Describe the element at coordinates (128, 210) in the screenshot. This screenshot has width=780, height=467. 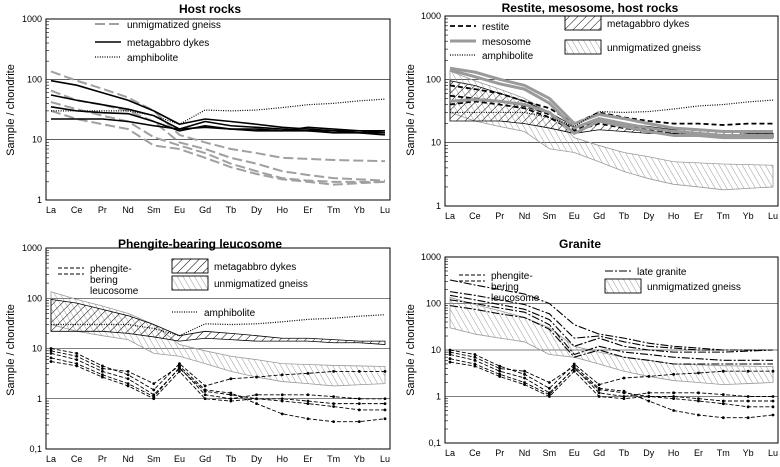
I see `x-tick-label: Nd` at that location.